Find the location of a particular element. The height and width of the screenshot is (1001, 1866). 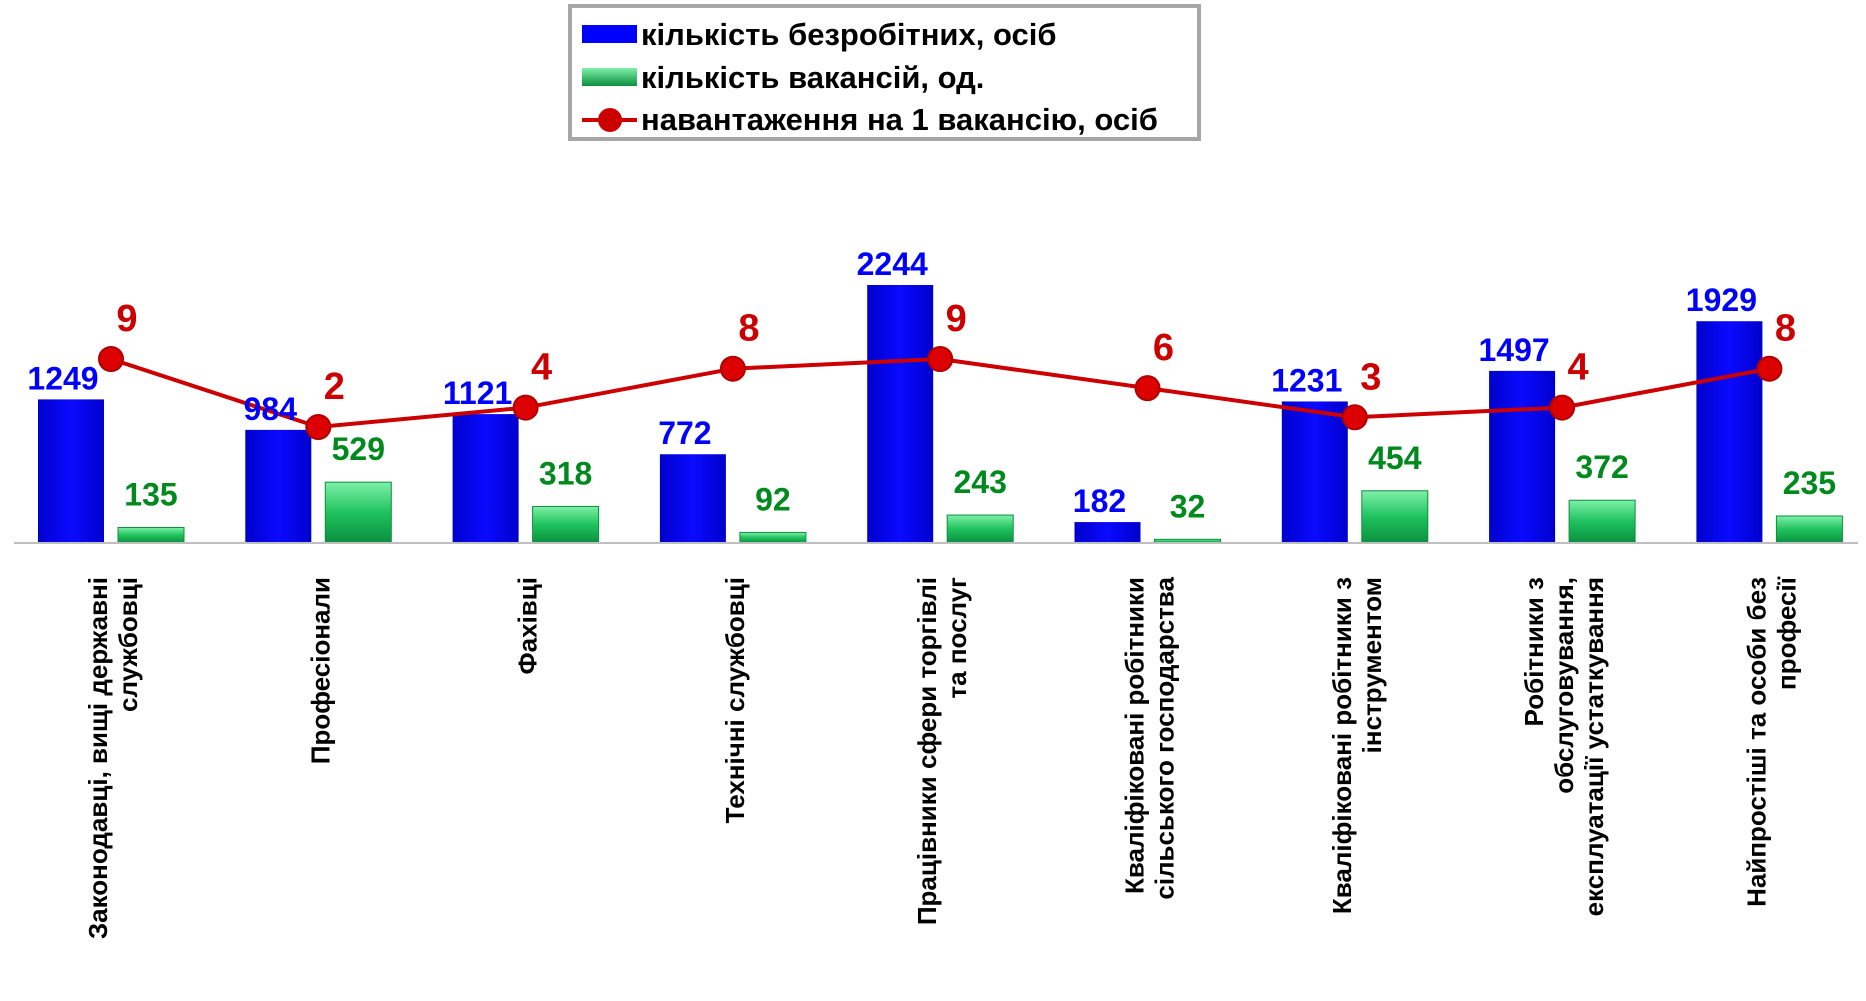

legend-item-unemployed: кількість безробітних, осіб is located at coordinates (819, 35).